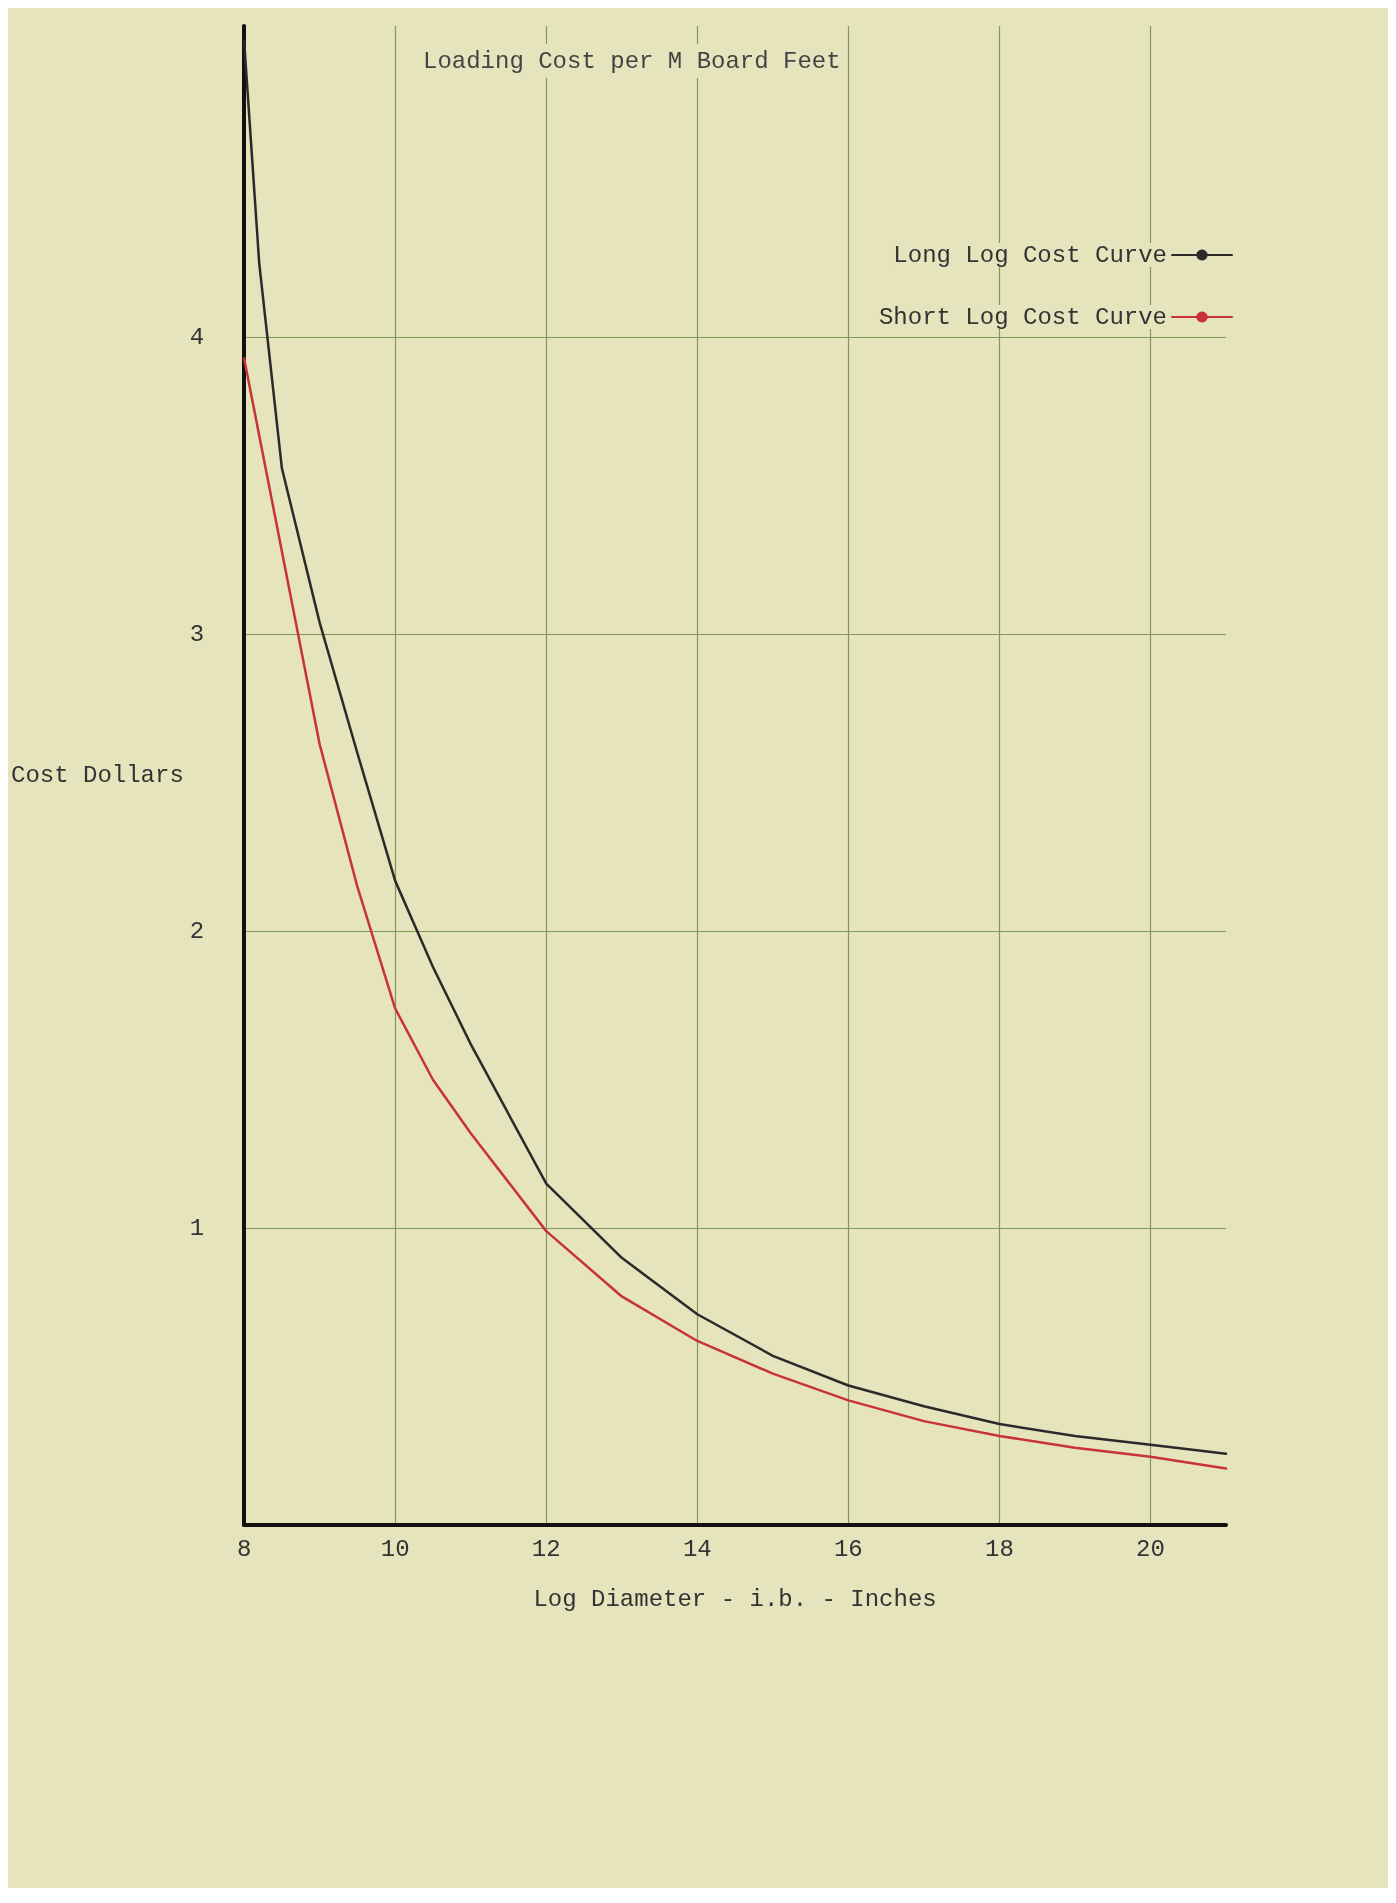  What do you see at coordinates (999, 1549) in the screenshot?
I see `x-tick-label: 18` at bounding box center [999, 1549].